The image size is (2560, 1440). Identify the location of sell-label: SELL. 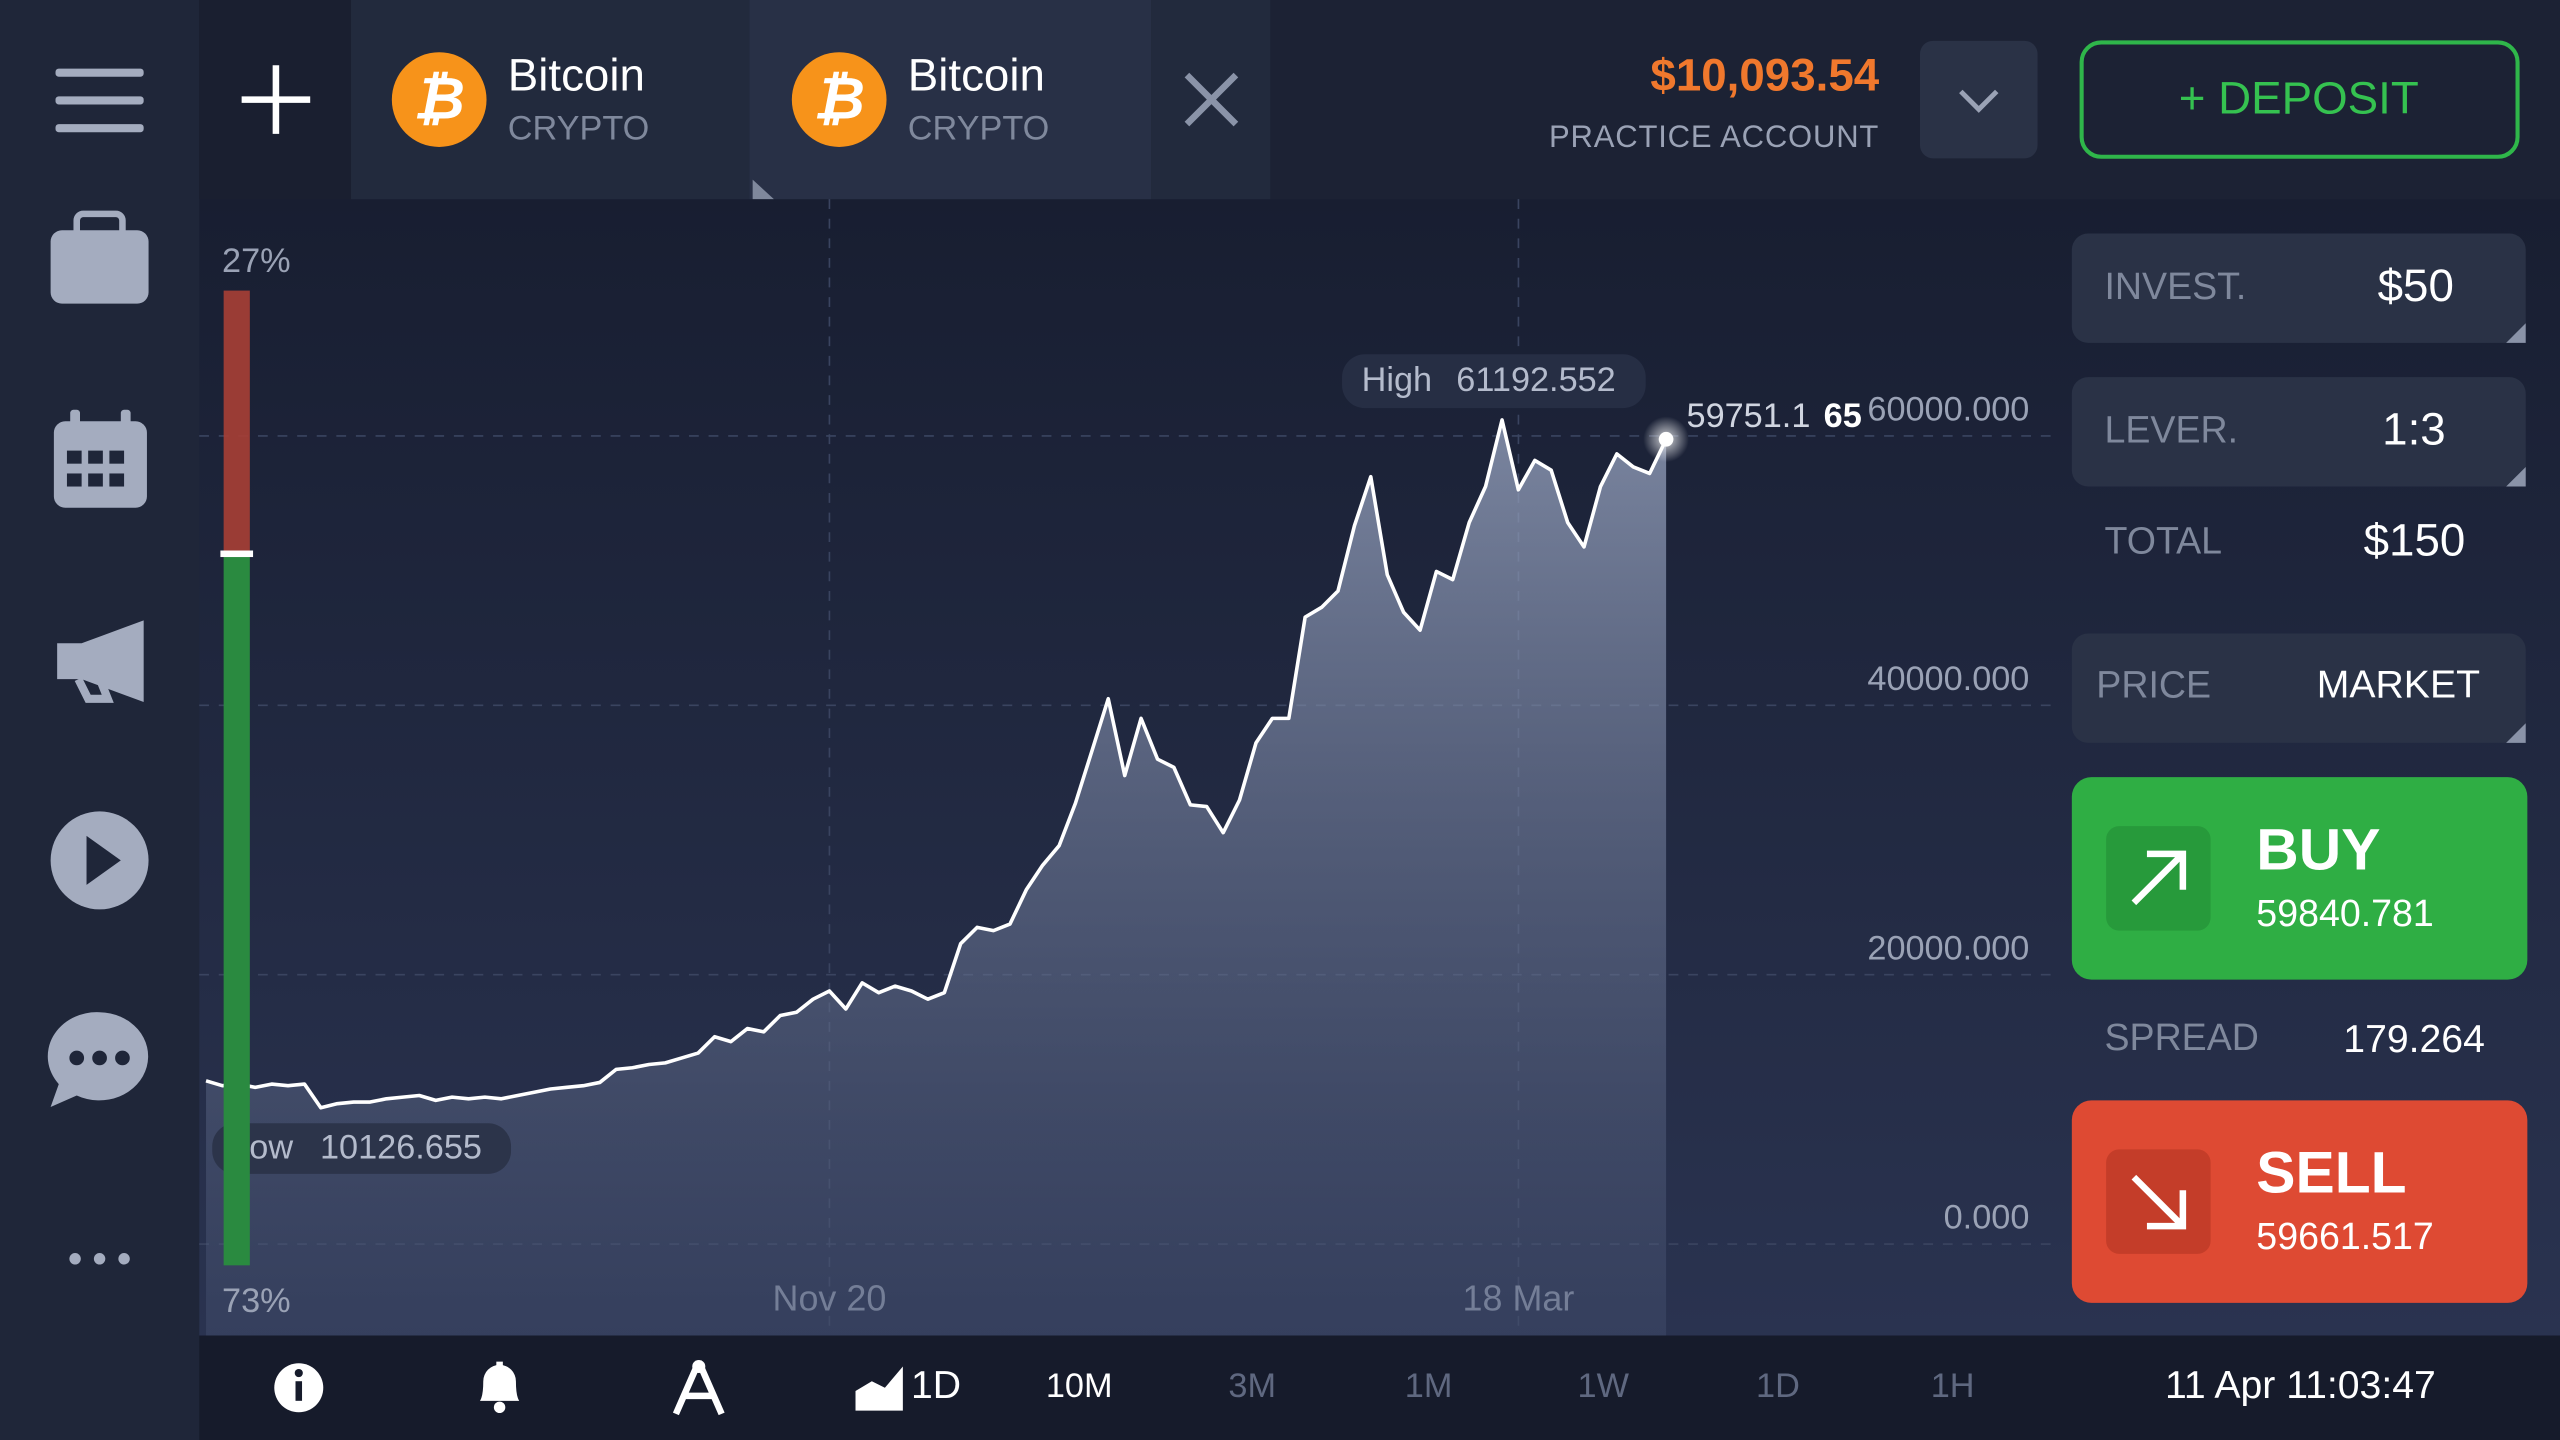
(2331, 1173).